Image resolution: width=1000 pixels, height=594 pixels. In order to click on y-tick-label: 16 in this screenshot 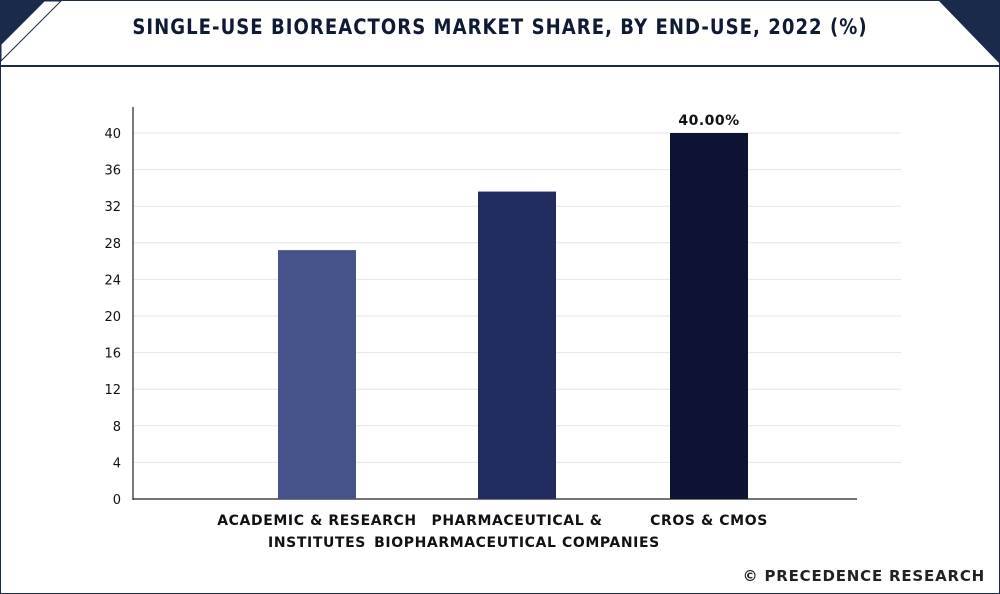, I will do `click(112, 354)`.